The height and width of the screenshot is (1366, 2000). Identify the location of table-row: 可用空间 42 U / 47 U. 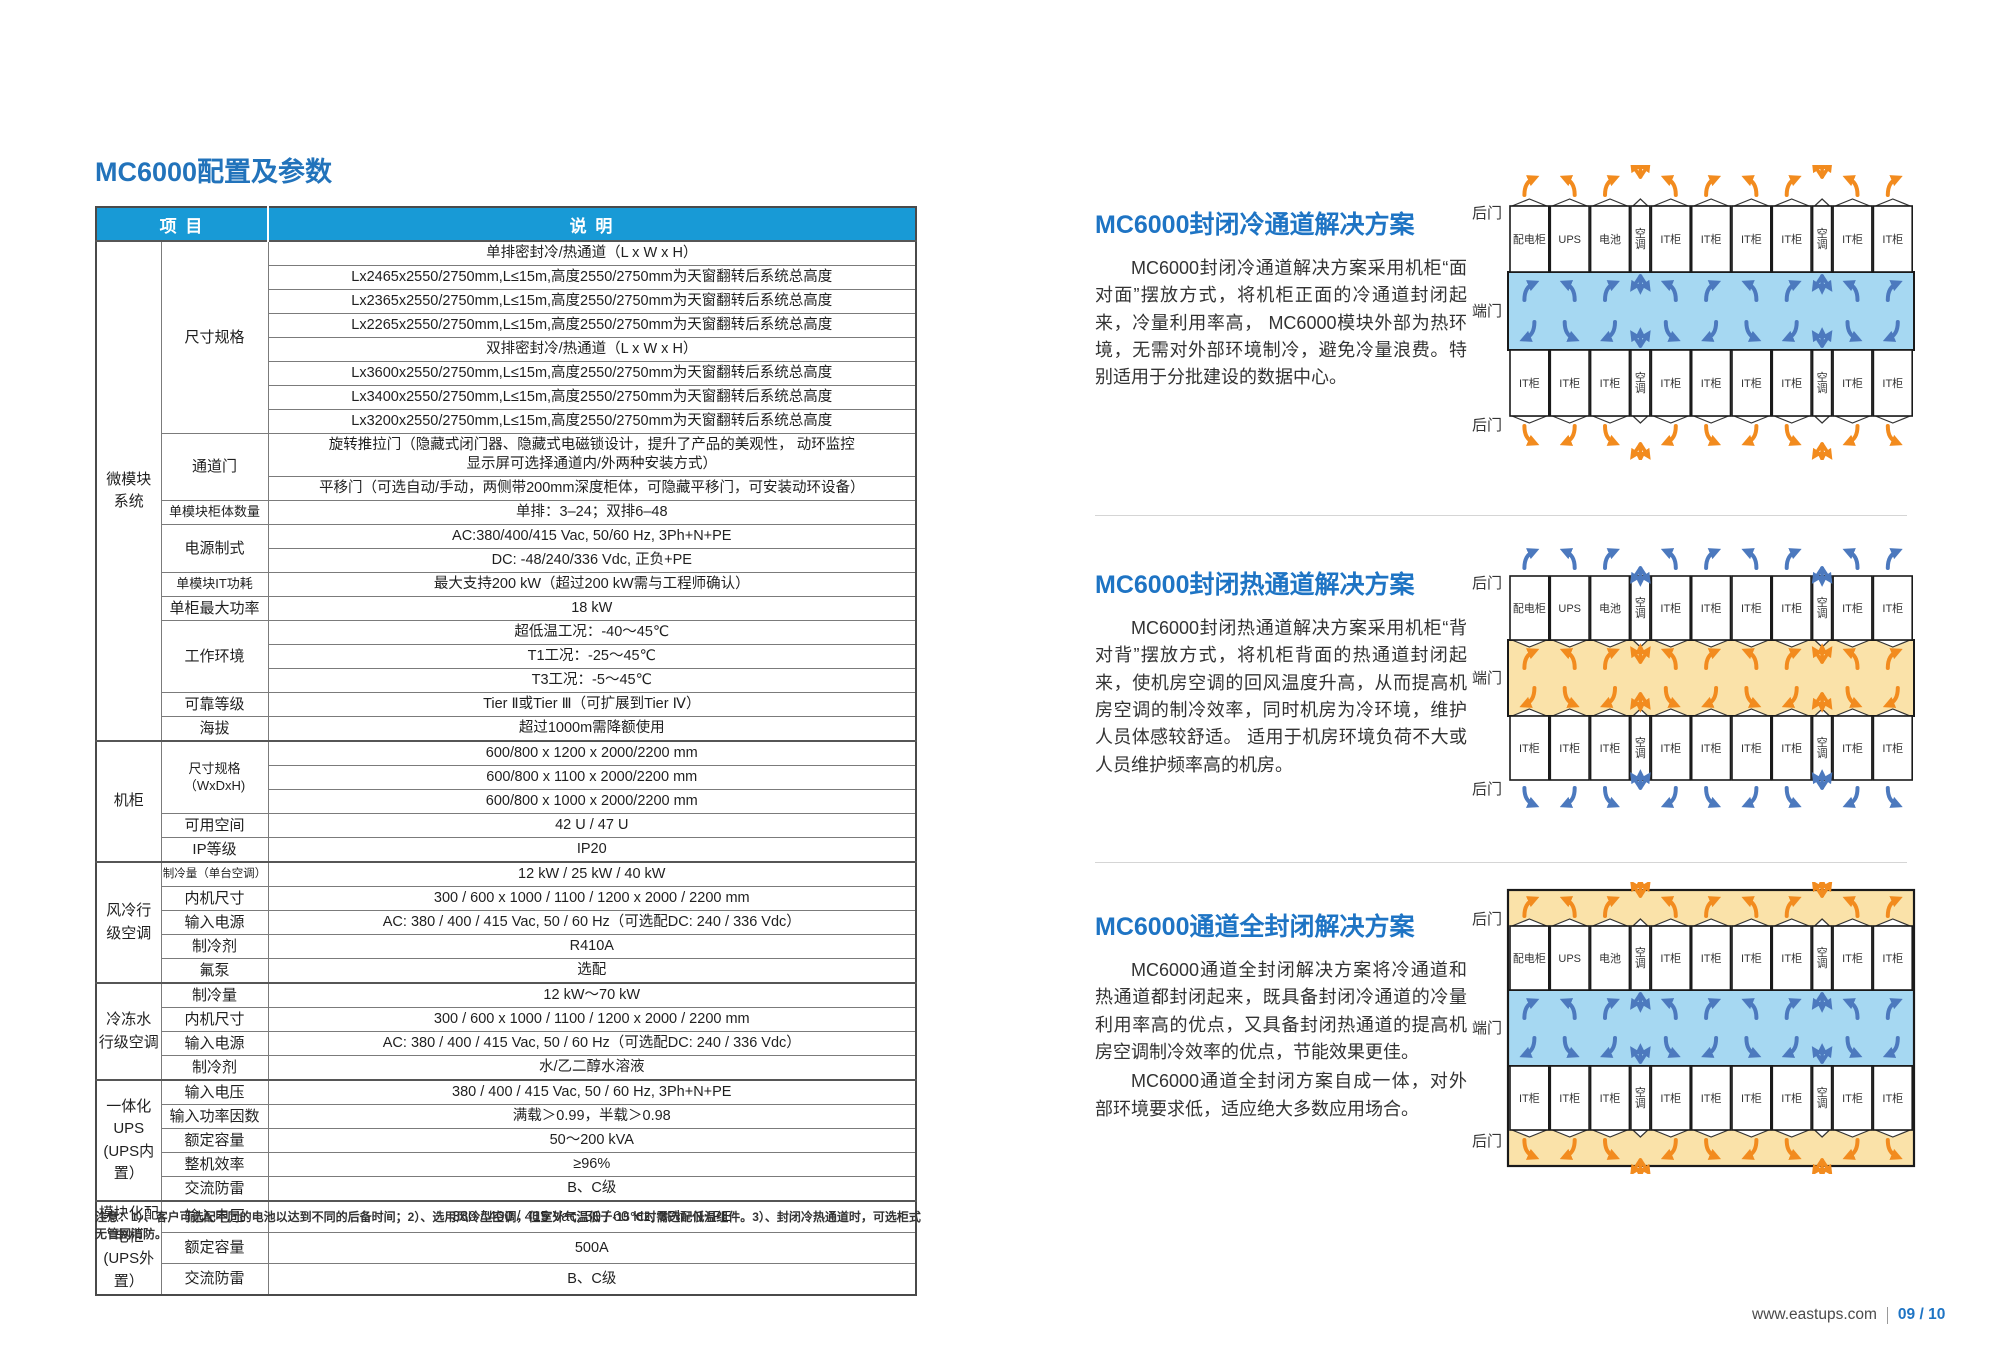
(506, 825).